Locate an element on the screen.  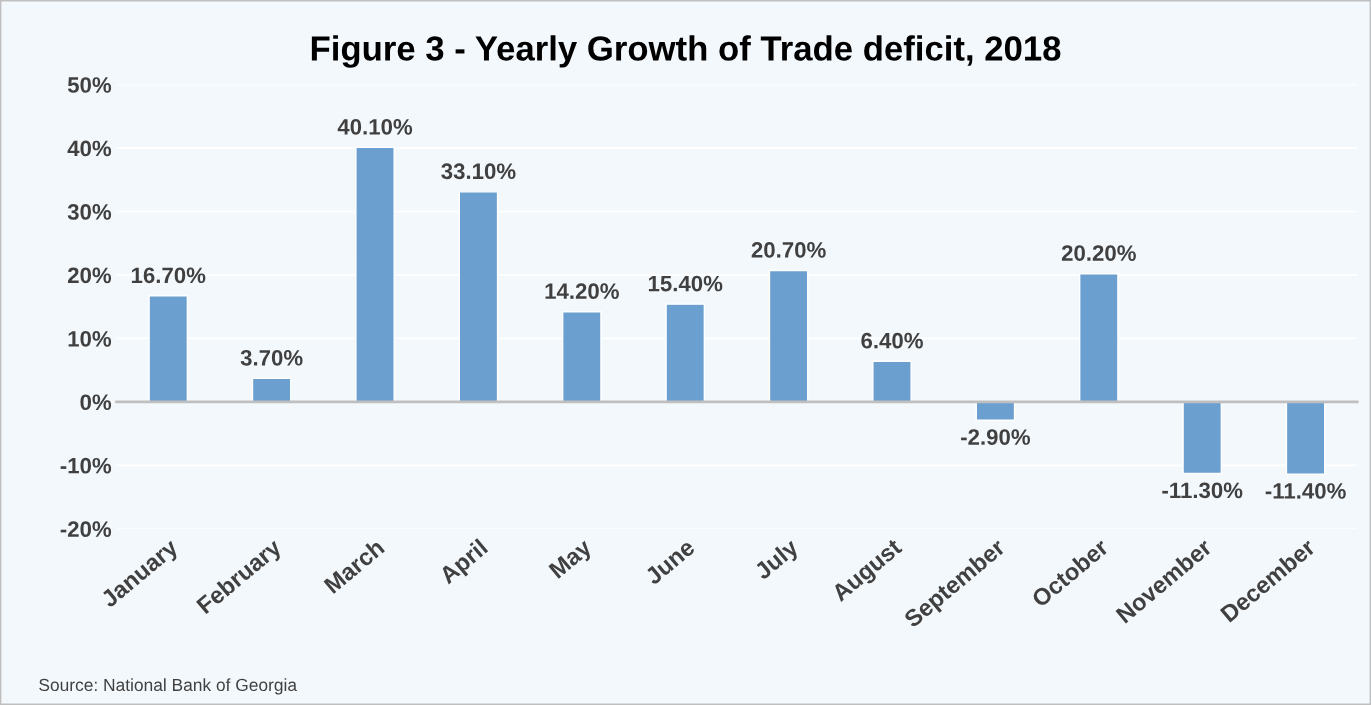
y-tick-label: 20% is located at coordinates (89, 275).